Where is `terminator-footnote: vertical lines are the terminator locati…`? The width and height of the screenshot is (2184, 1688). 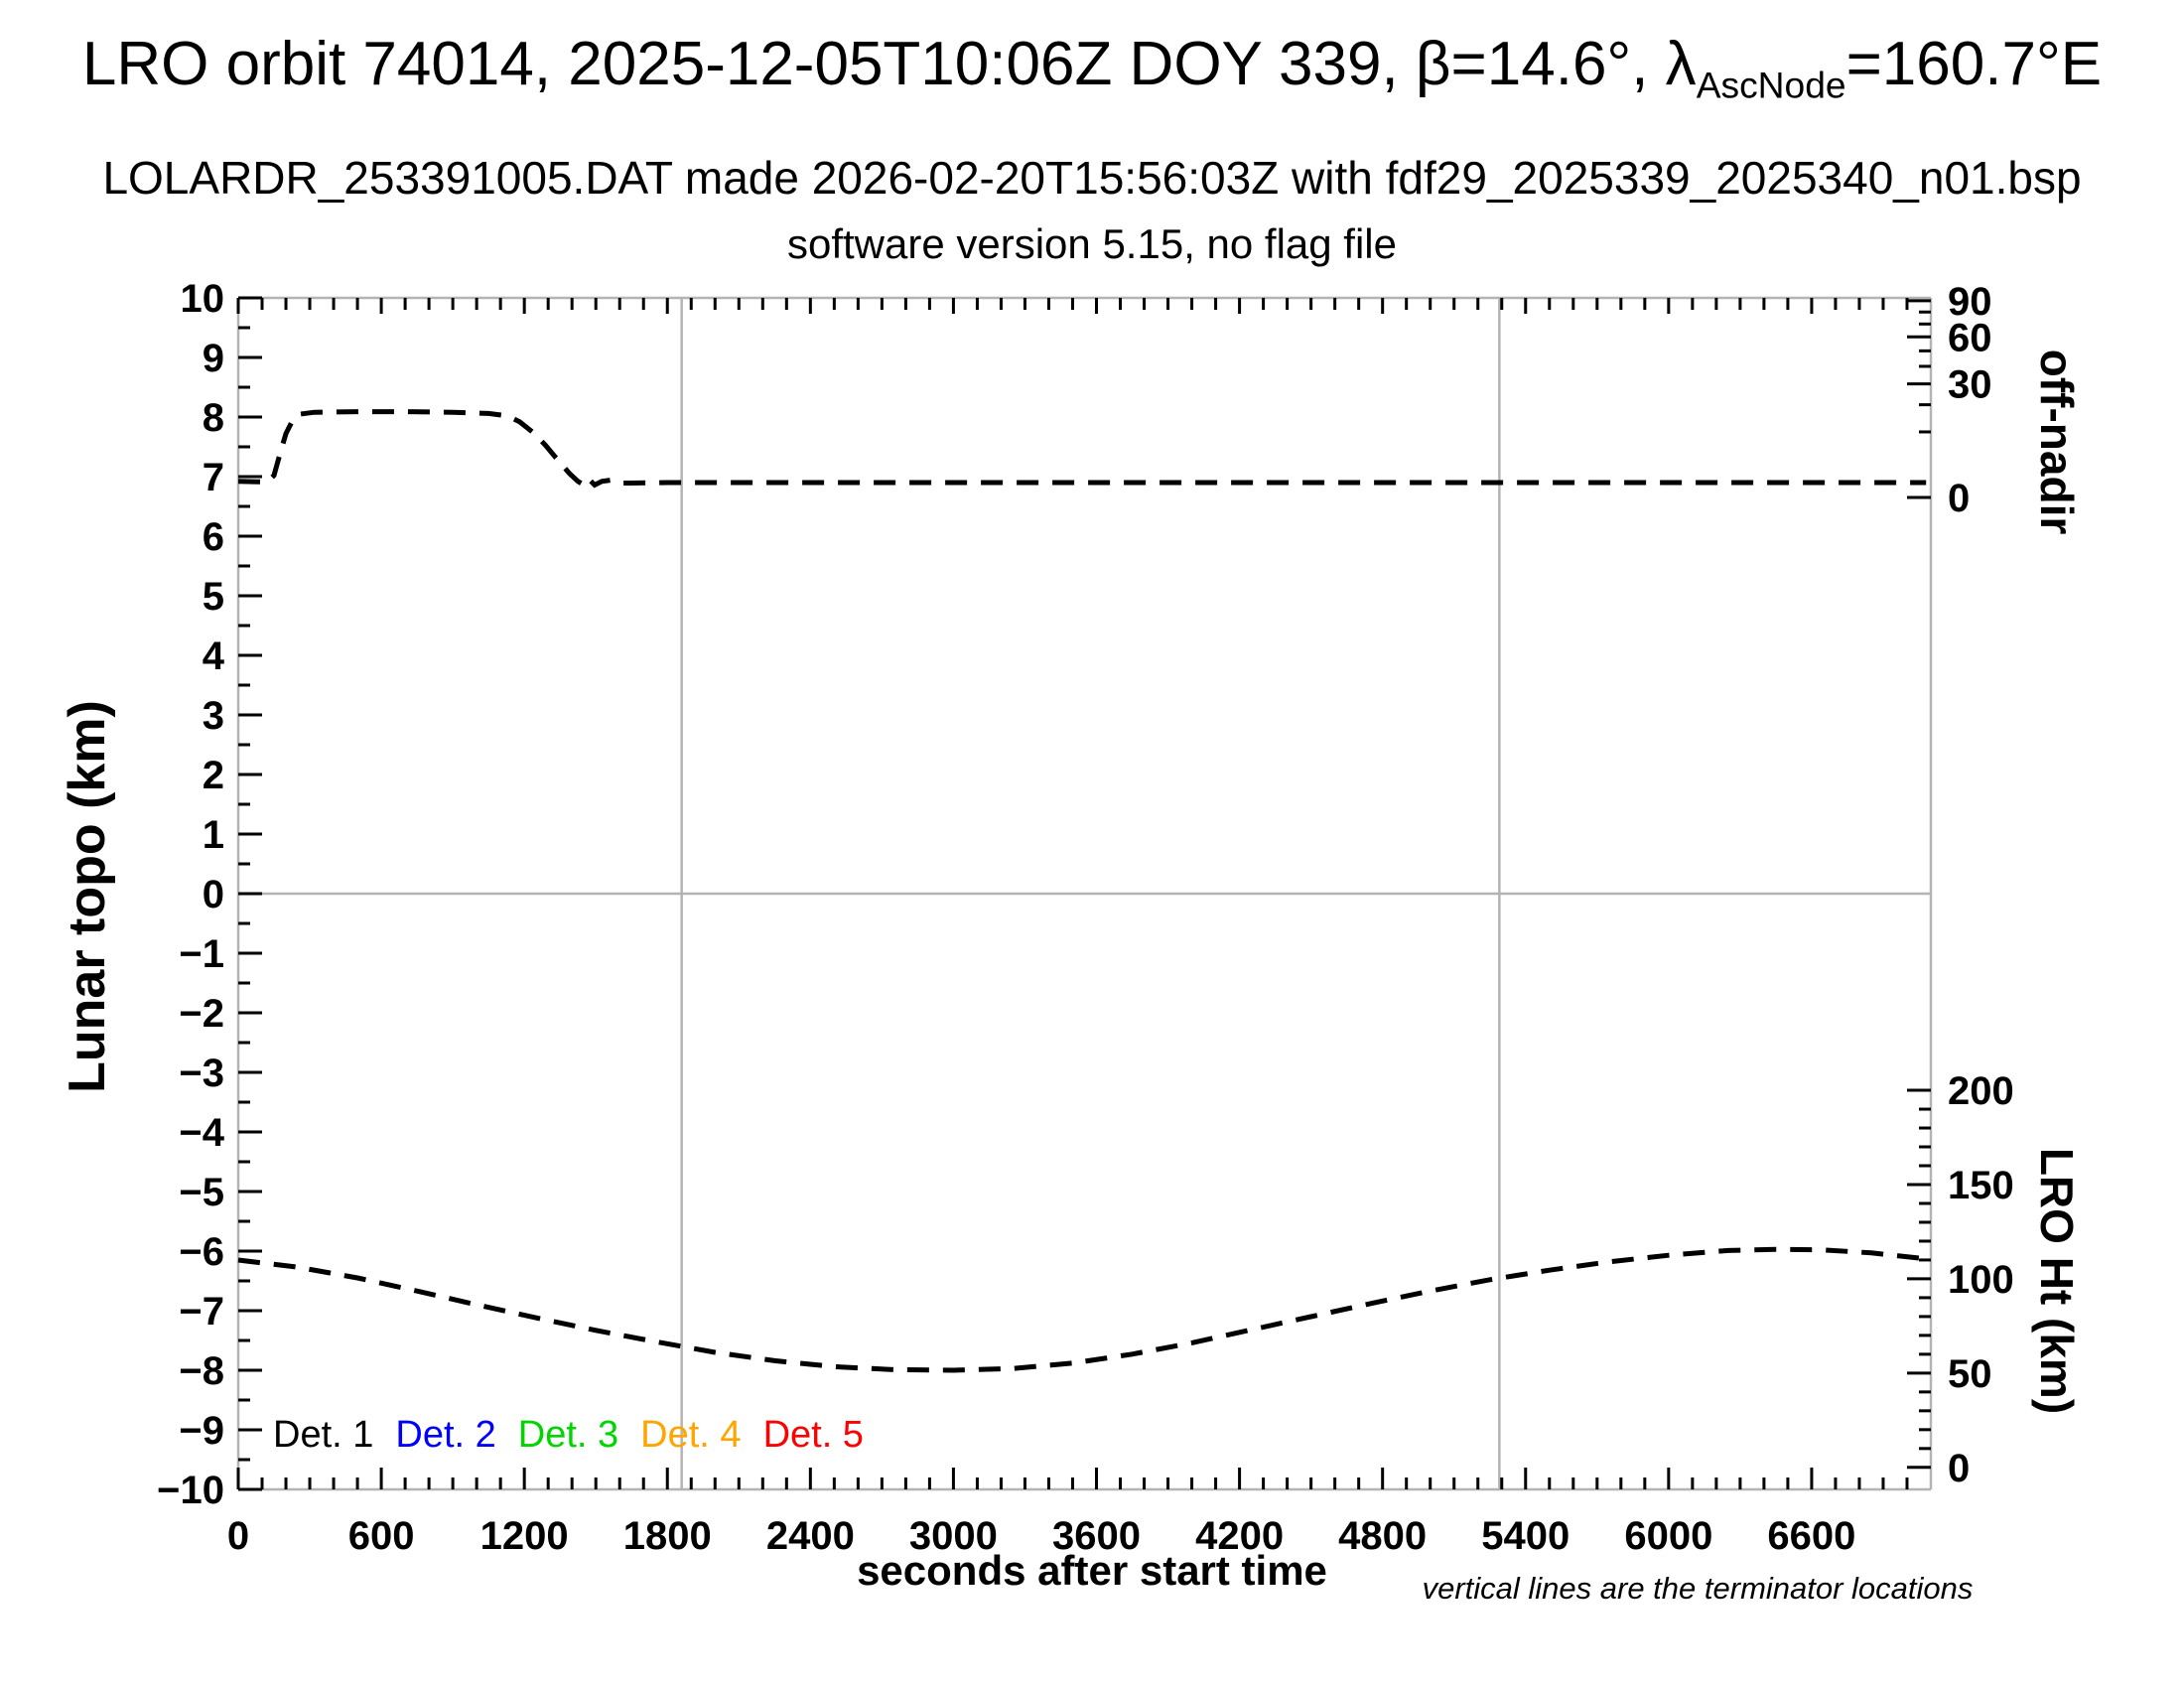
terminator-footnote: vertical lines are the terminator locati… is located at coordinates (1698, 1588).